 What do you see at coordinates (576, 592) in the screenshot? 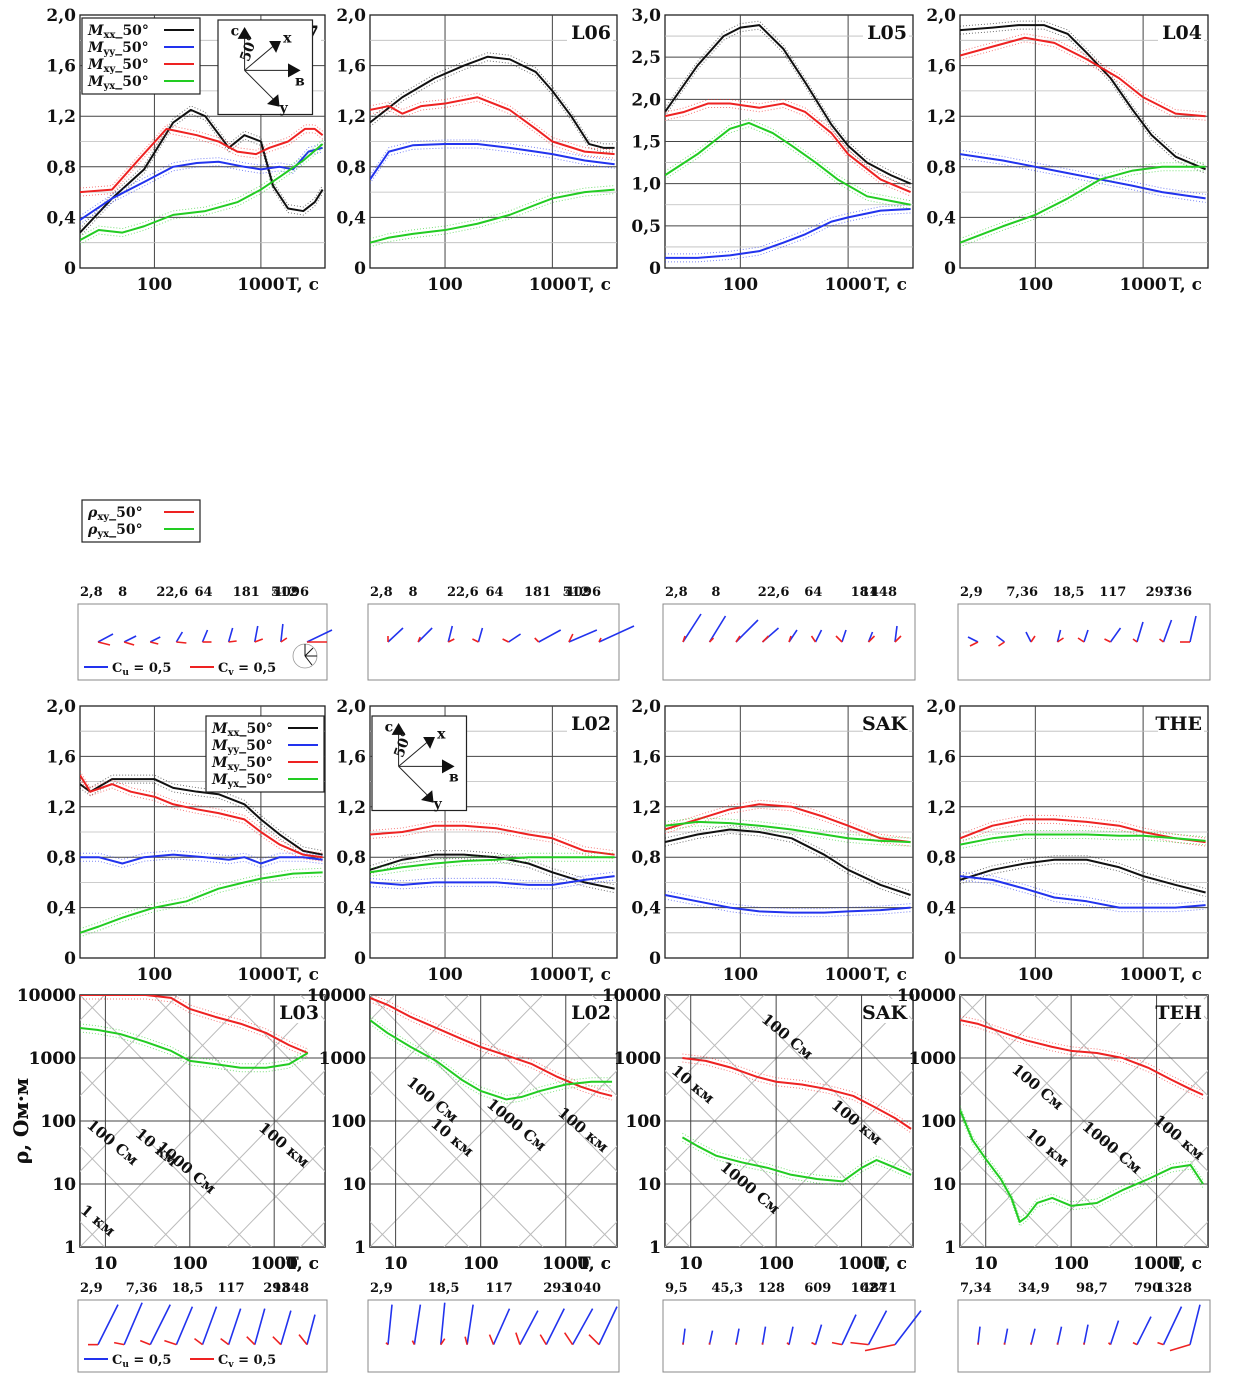
I see `period-label: 512` at bounding box center [576, 592].